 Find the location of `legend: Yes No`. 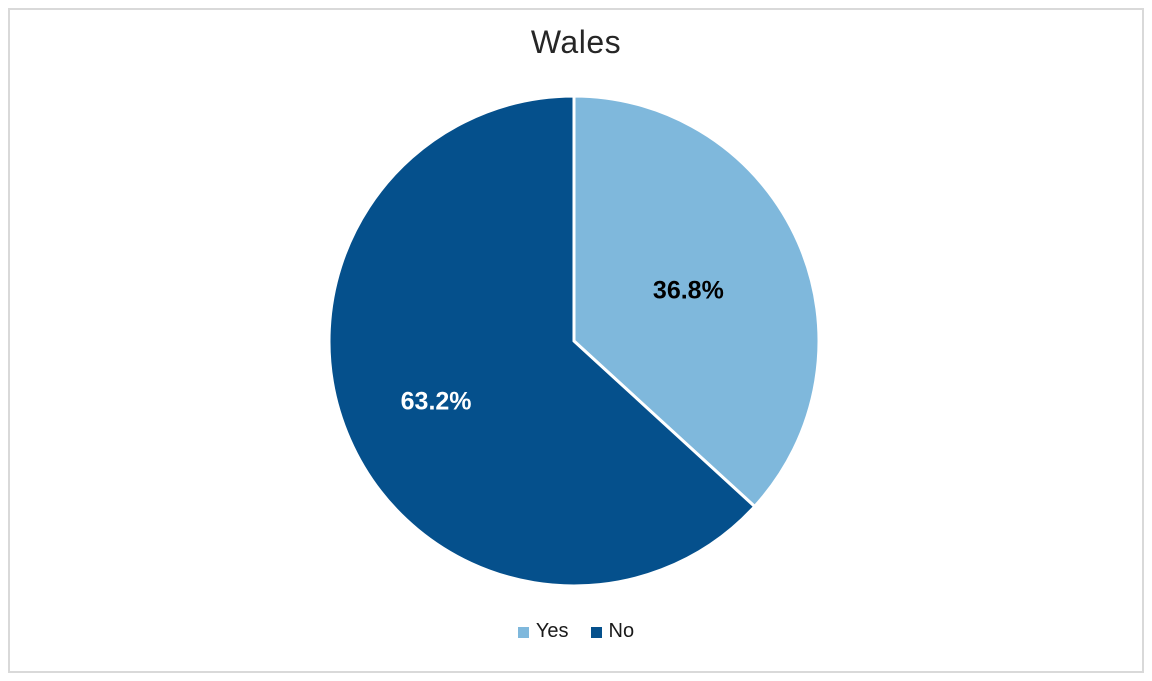

legend: Yes No is located at coordinates (576, 631).